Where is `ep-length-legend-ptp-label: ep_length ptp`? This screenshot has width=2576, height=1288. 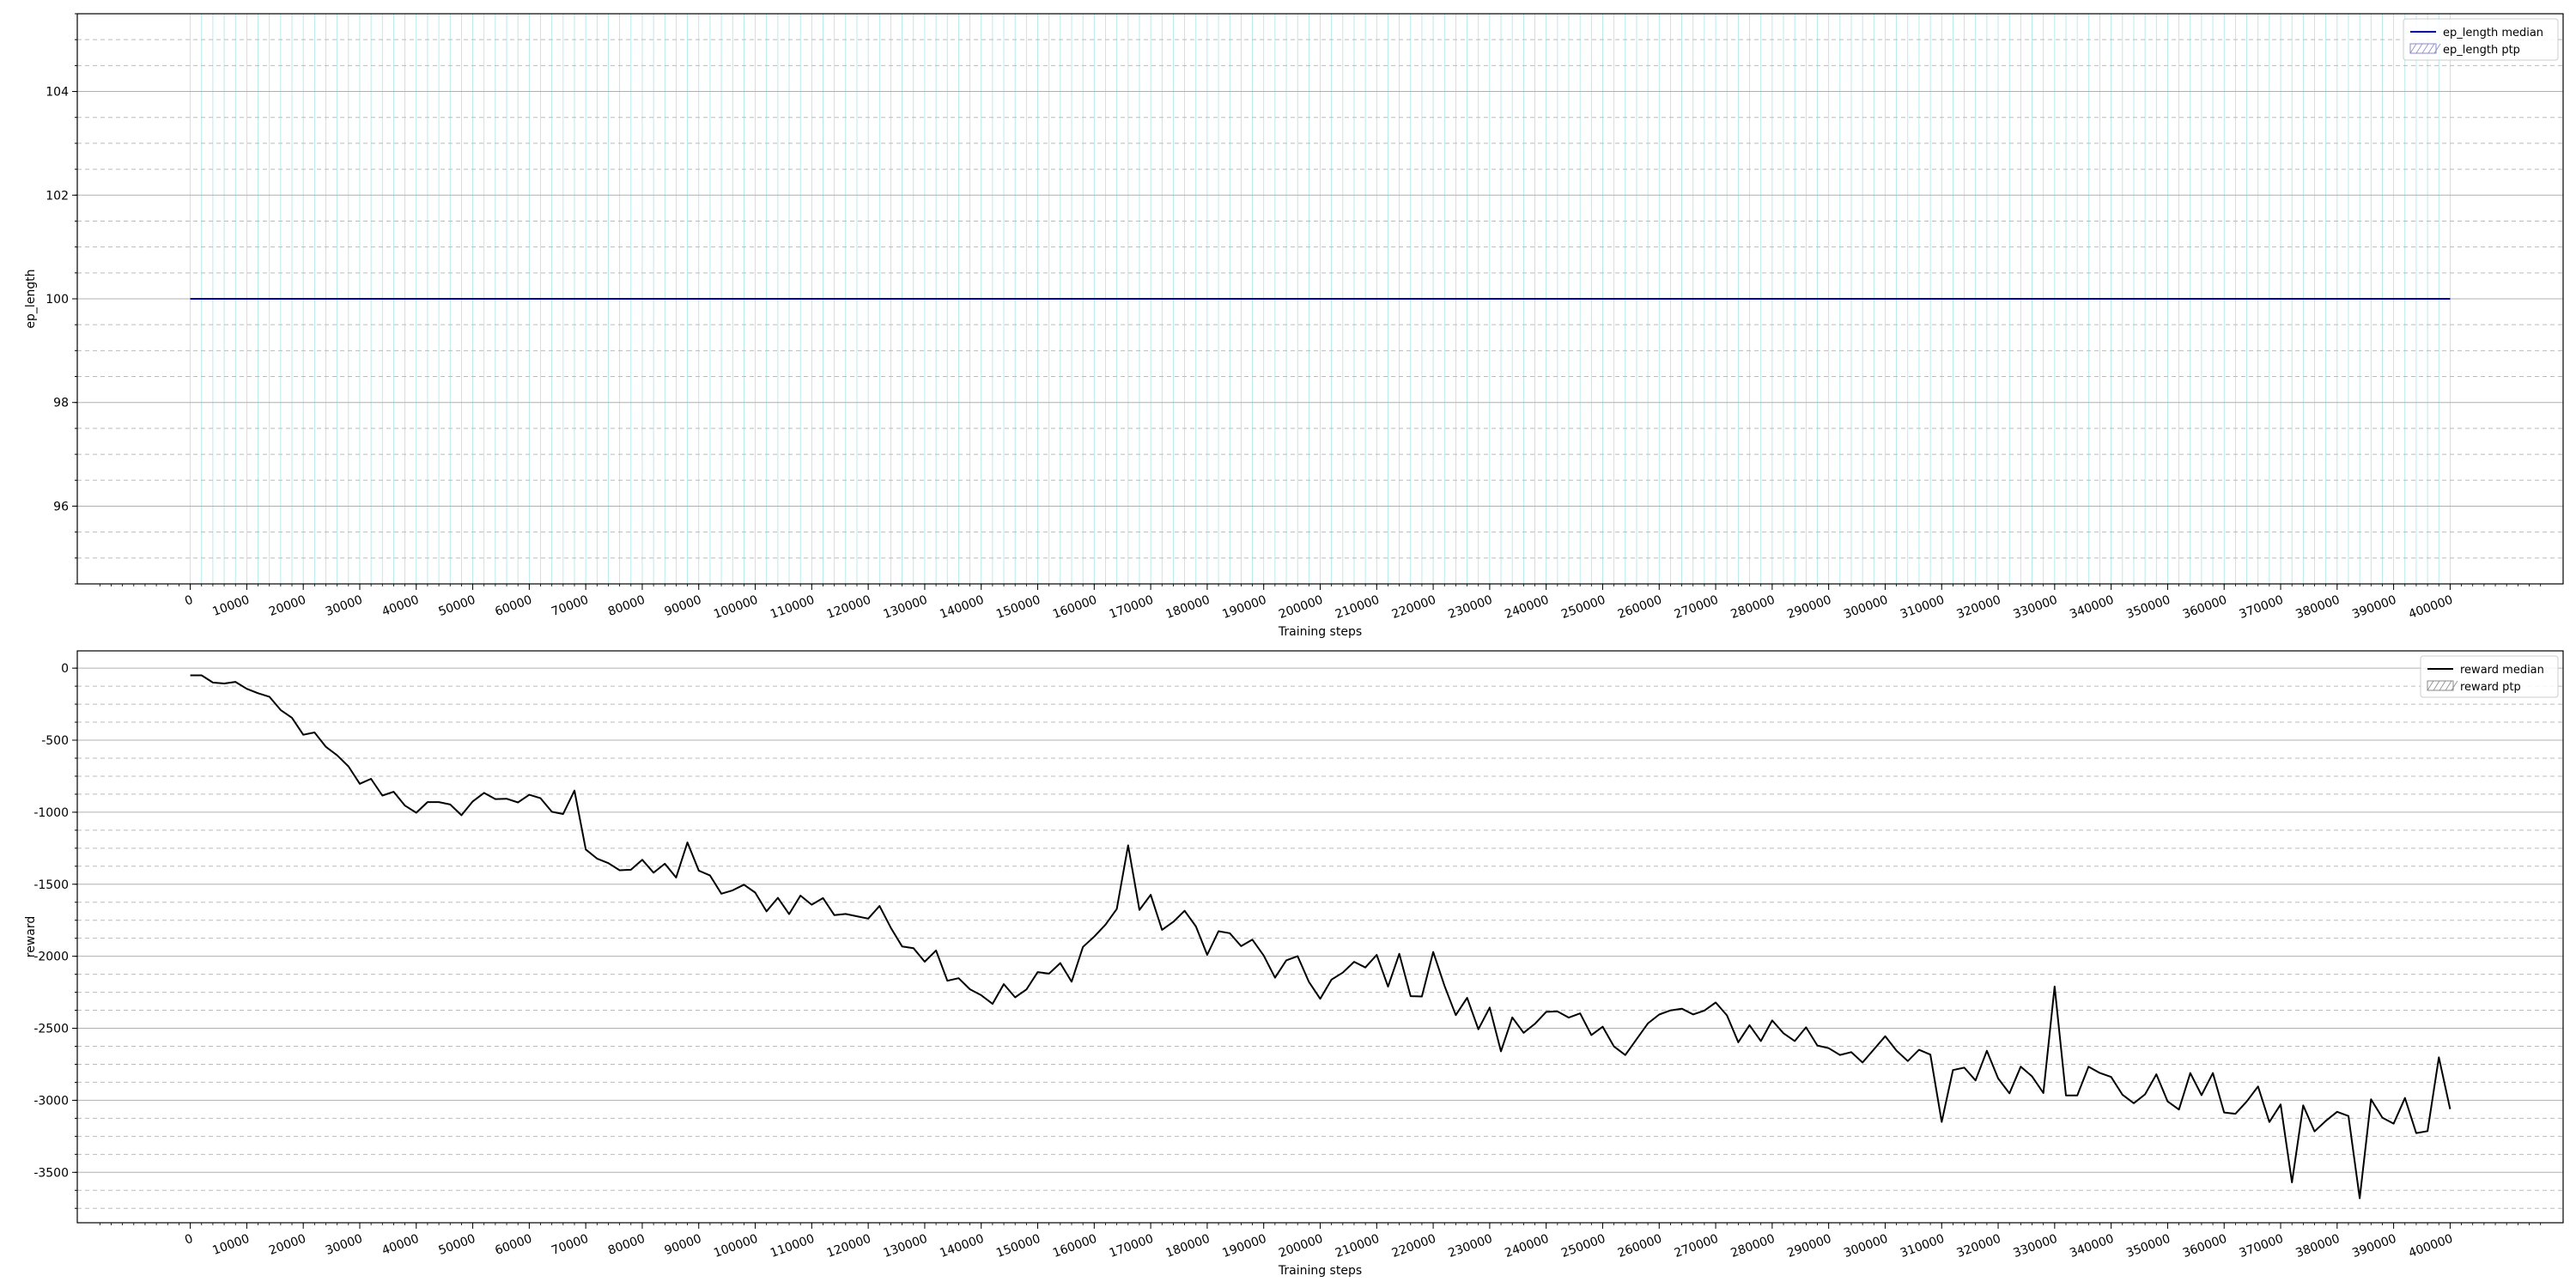
ep-length-legend-ptp-label: ep_length ptp is located at coordinates (2481, 50).